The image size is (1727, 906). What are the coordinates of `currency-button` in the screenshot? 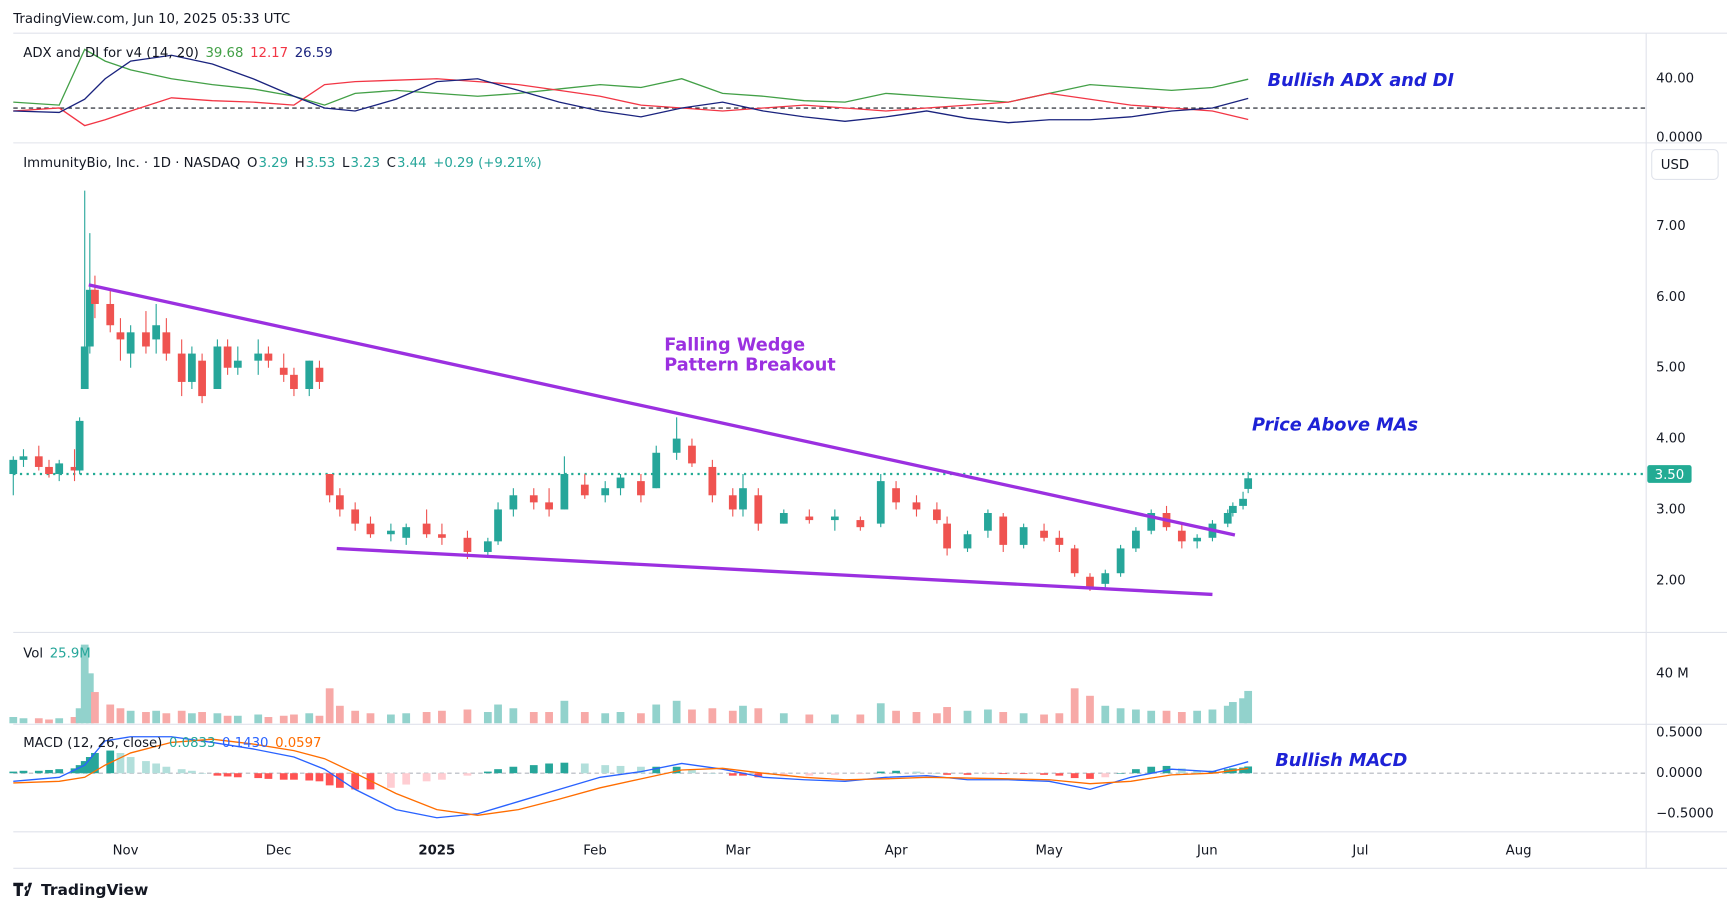 It's located at (1685, 164).